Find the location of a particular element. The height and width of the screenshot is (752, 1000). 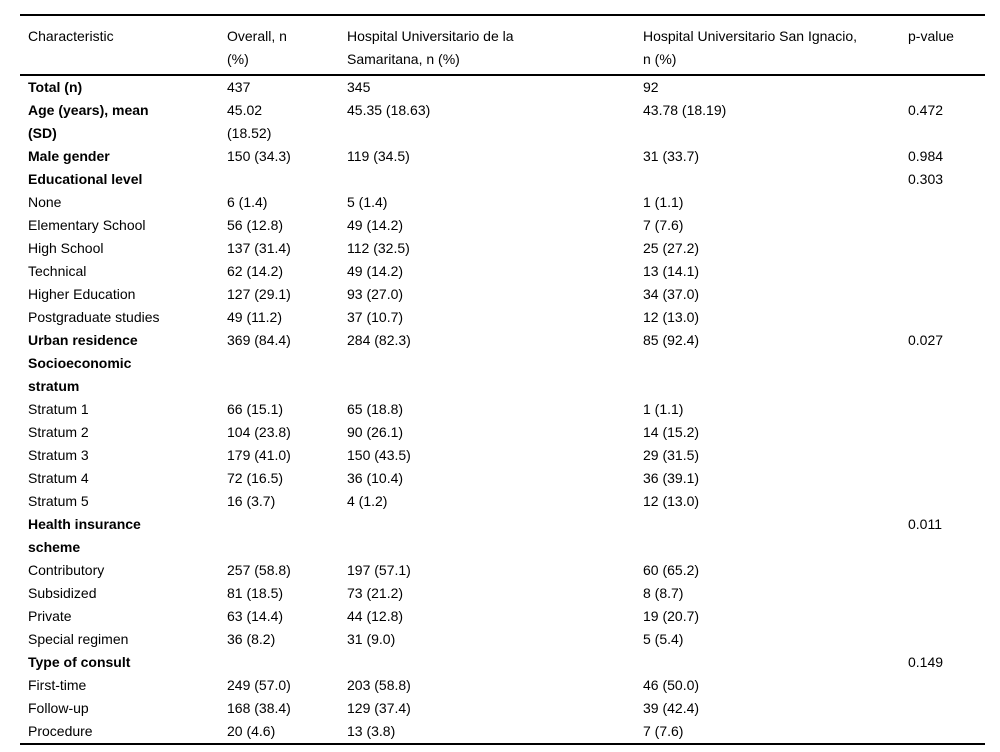

table-row: Type of consult 0.149 is located at coordinates (502, 662).